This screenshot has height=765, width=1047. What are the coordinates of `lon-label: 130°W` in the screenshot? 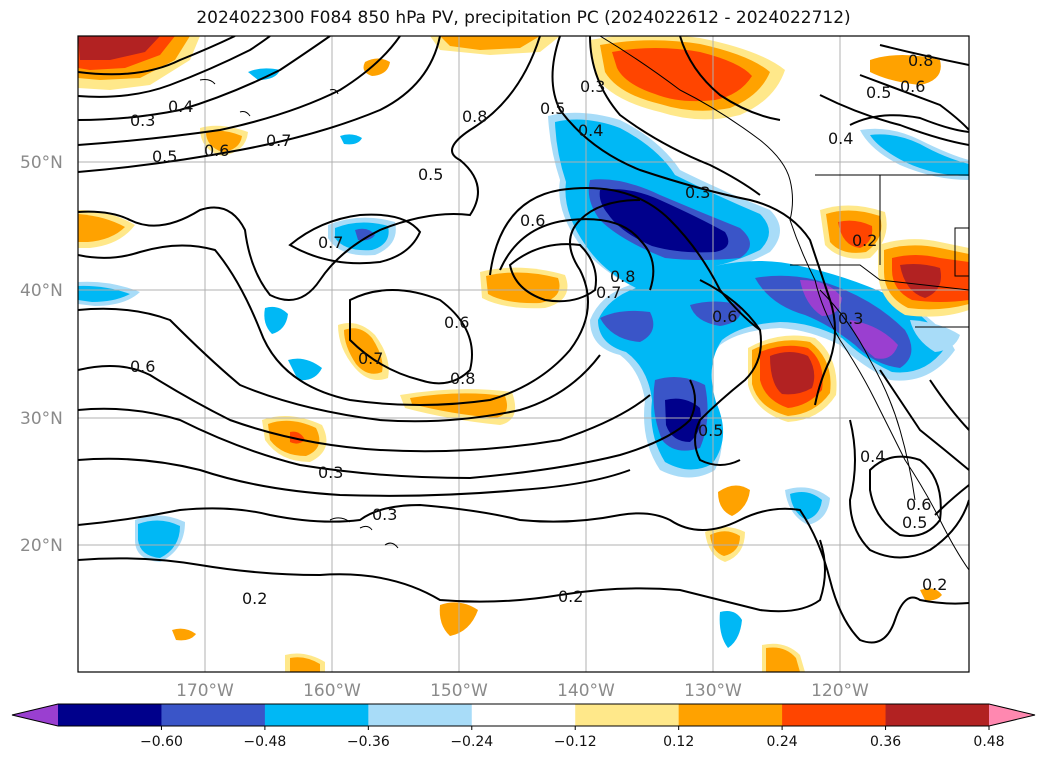 It's located at (713, 691).